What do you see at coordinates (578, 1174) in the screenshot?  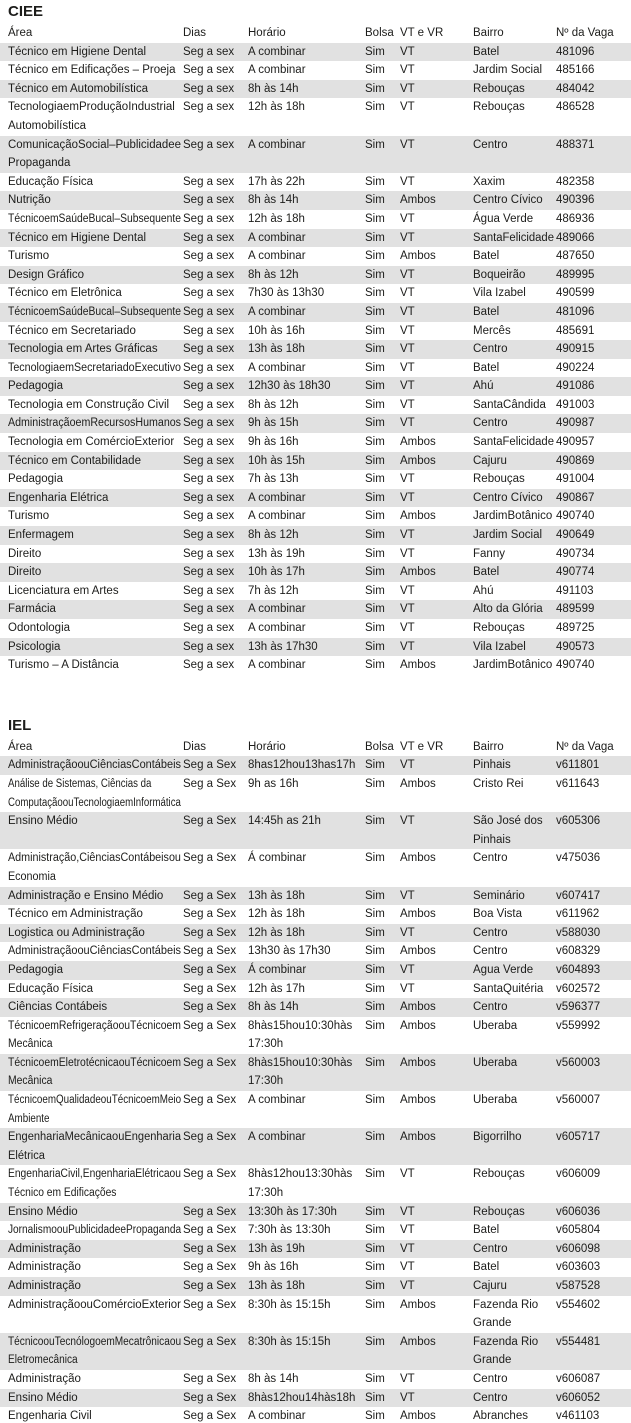 I see `cell-vaga: v606009` at bounding box center [578, 1174].